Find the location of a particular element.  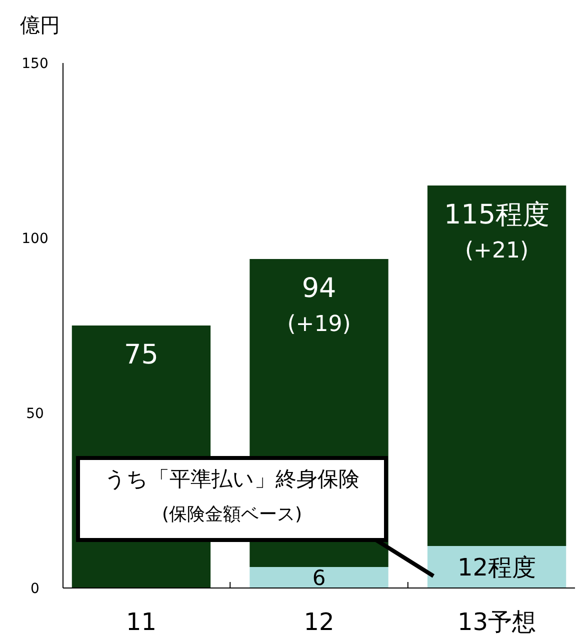

y-axis-title: 億円 is located at coordinates (40, 25).